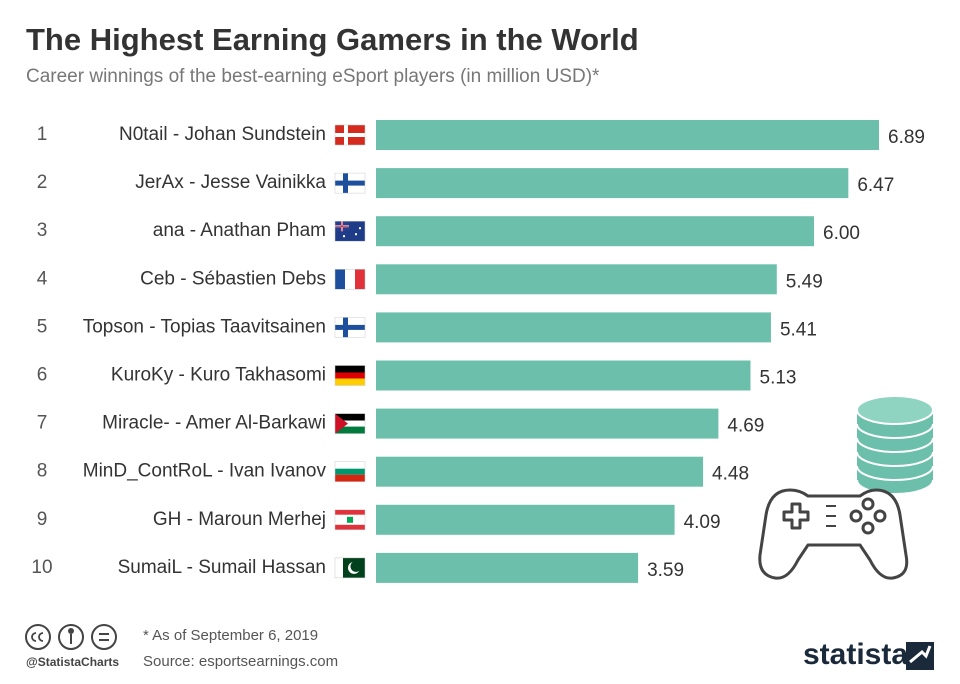 The image size is (960, 684). Describe the element at coordinates (42, 134) in the screenshot. I see `rank-label: 1` at that location.